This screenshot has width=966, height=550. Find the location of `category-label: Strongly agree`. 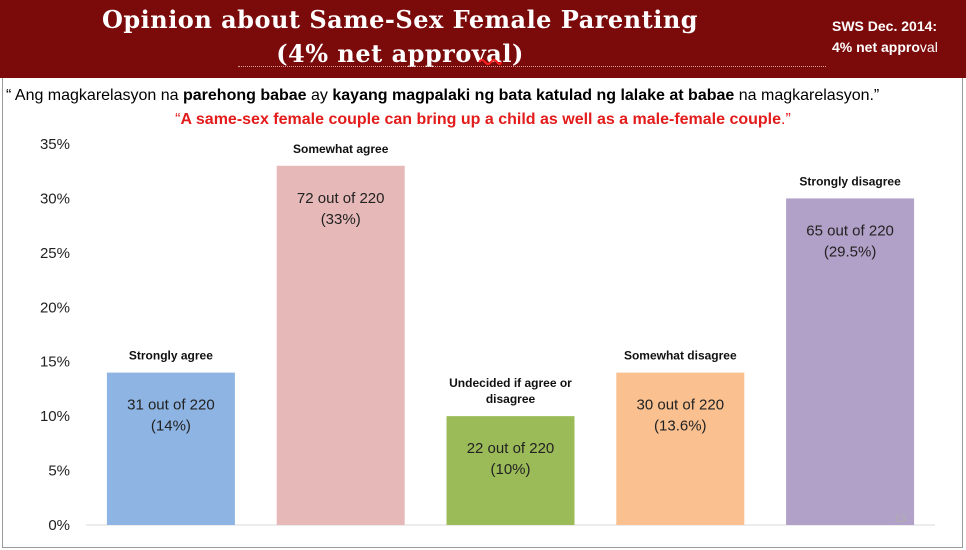

category-label: Strongly agree is located at coordinates (171, 356).